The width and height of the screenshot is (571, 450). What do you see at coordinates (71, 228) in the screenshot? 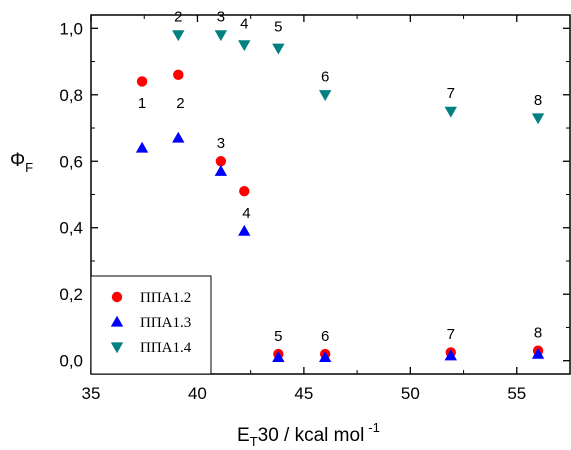
I see `y-tick-label: 0,4` at bounding box center [71, 228].